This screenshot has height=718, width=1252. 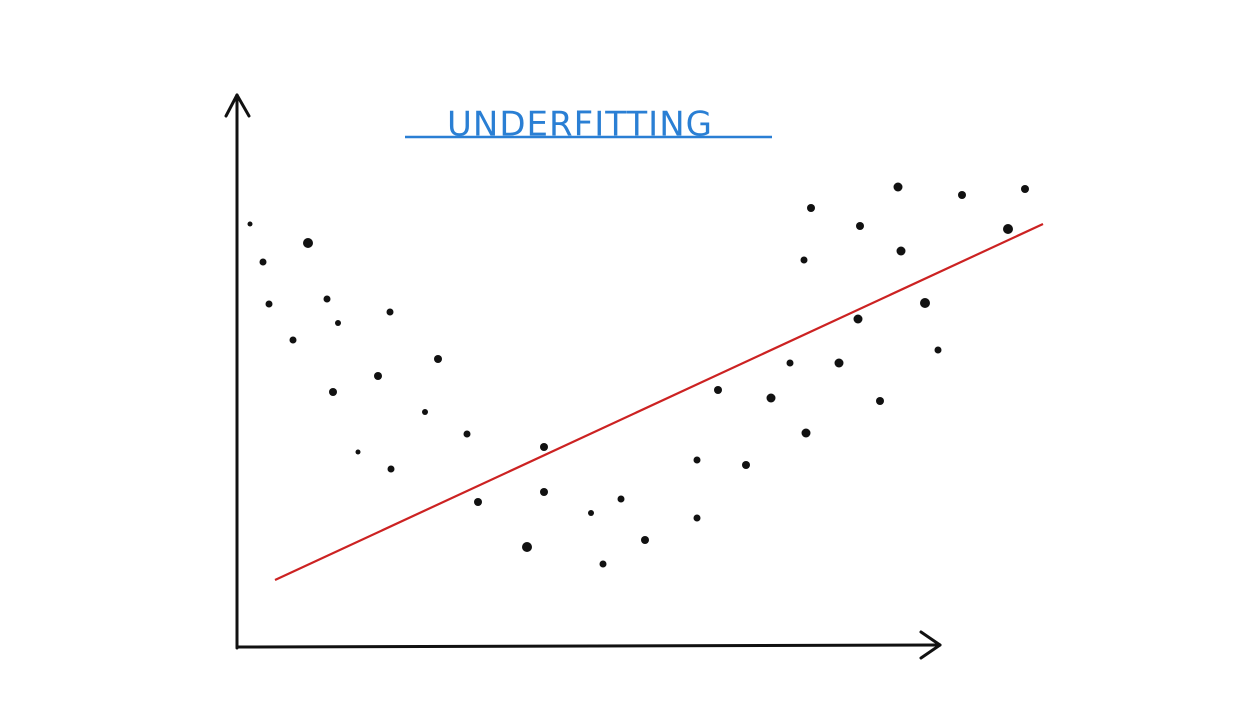 I want to click on diagram-title: UNDERFITTING, so click(x=580, y=125).